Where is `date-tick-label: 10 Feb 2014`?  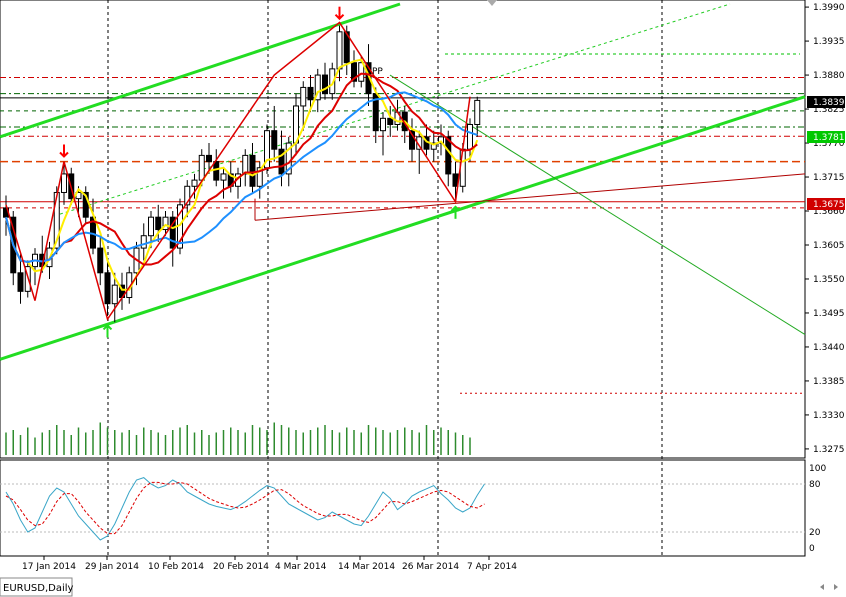
date-tick-label: 10 Feb 2014 is located at coordinates (176, 567).